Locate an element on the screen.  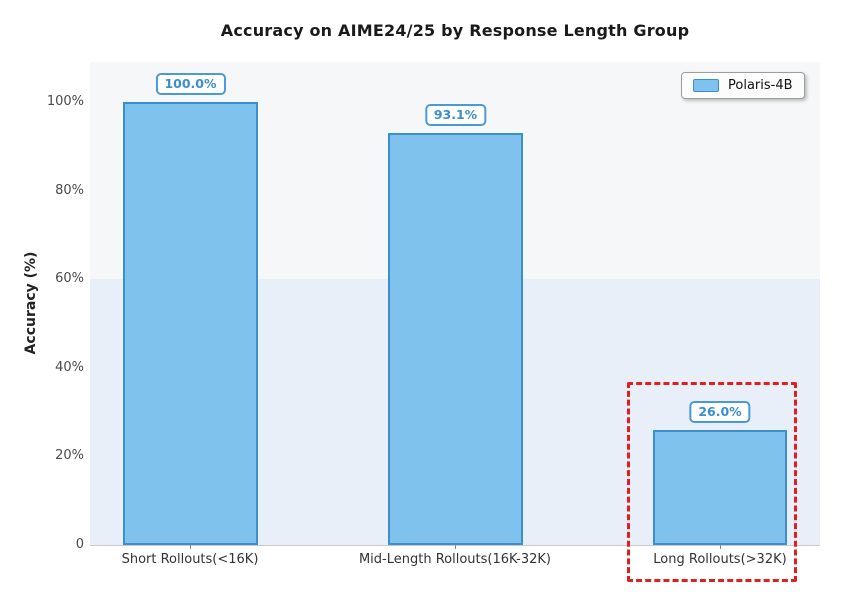
bar-group-mid-length-rollouts: 93.1% is located at coordinates (455, 303).